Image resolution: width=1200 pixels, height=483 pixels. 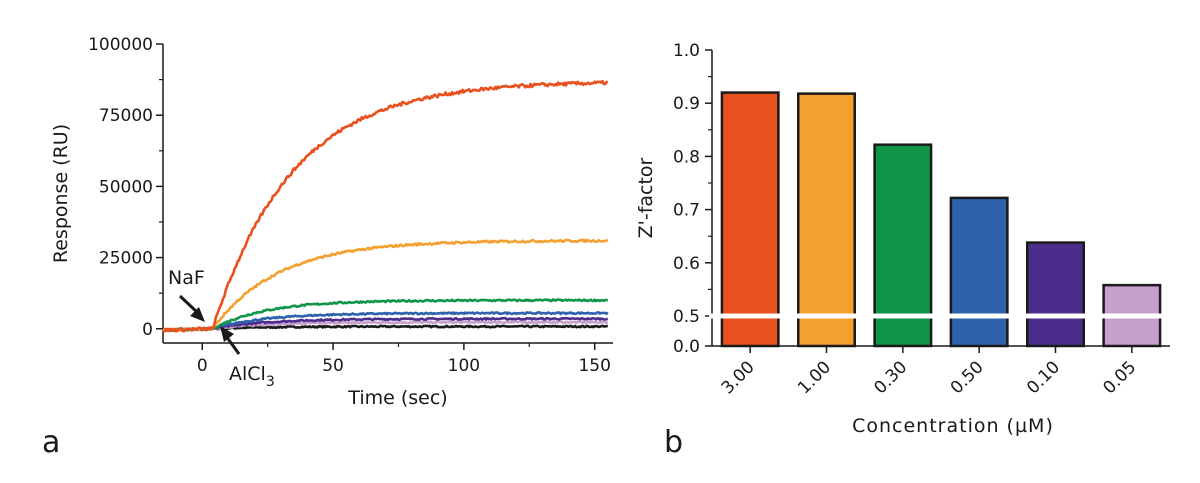 What do you see at coordinates (126, 259) in the screenshot?
I see `y-tick-label: 25000` at bounding box center [126, 259].